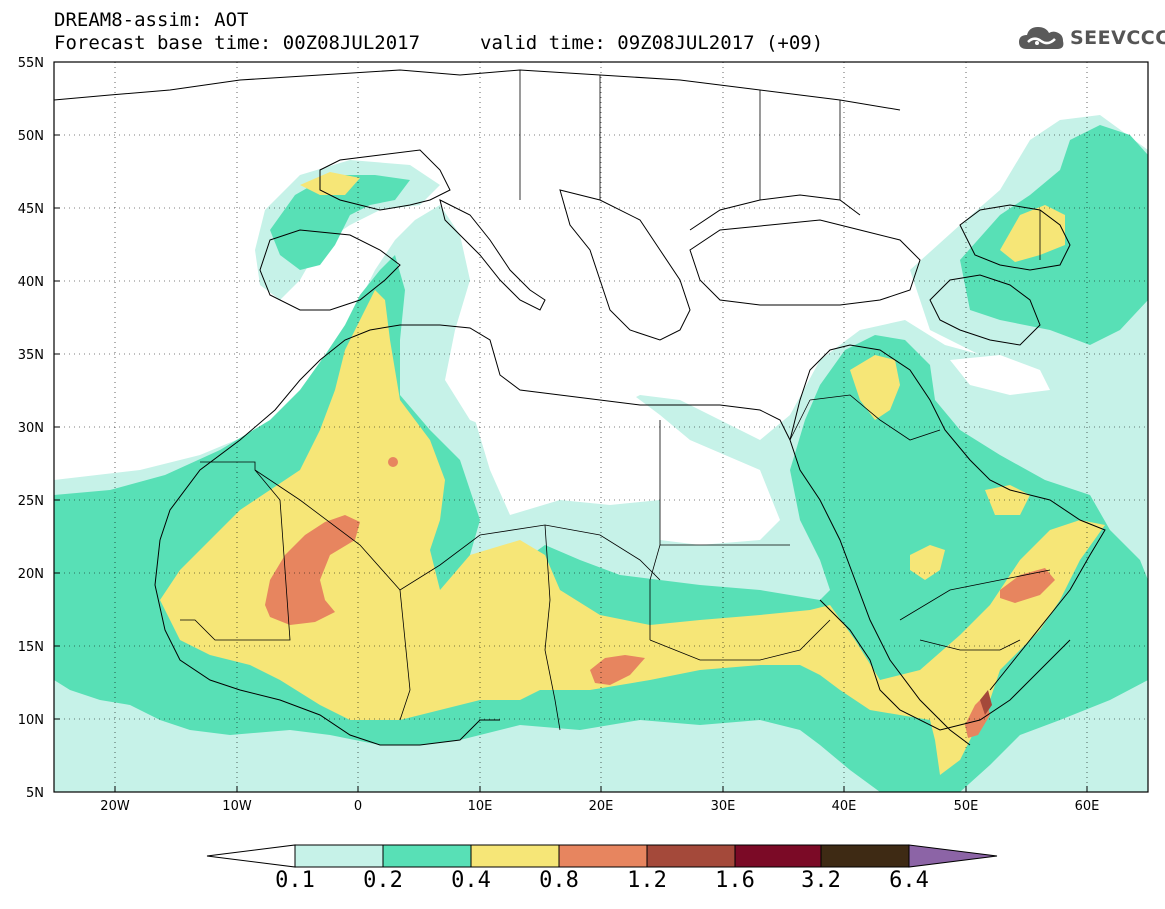 The height and width of the screenshot is (909, 1165). What do you see at coordinates (151, 20) in the screenshot?
I see `map-title: DREAM8-assim: AOT` at bounding box center [151, 20].